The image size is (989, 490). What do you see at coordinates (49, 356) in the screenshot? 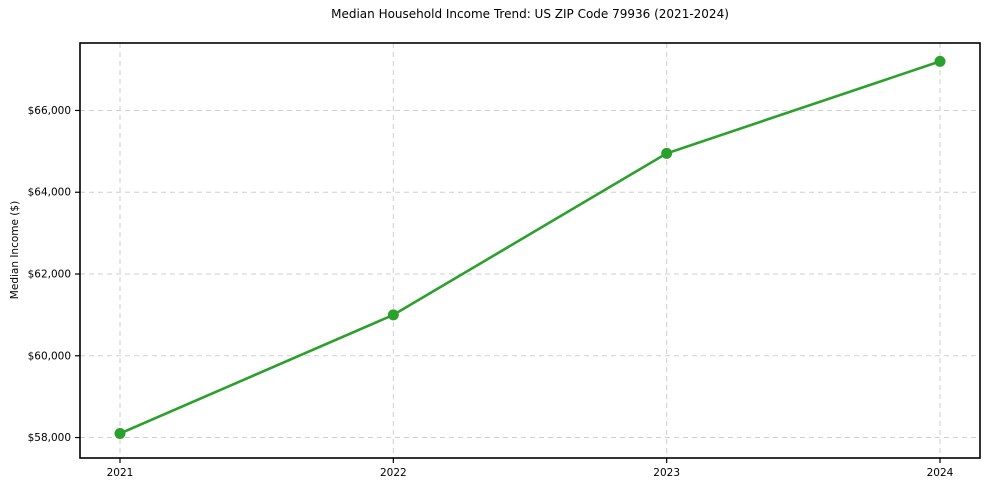
I see `y-tick-label: $60,000` at bounding box center [49, 356].